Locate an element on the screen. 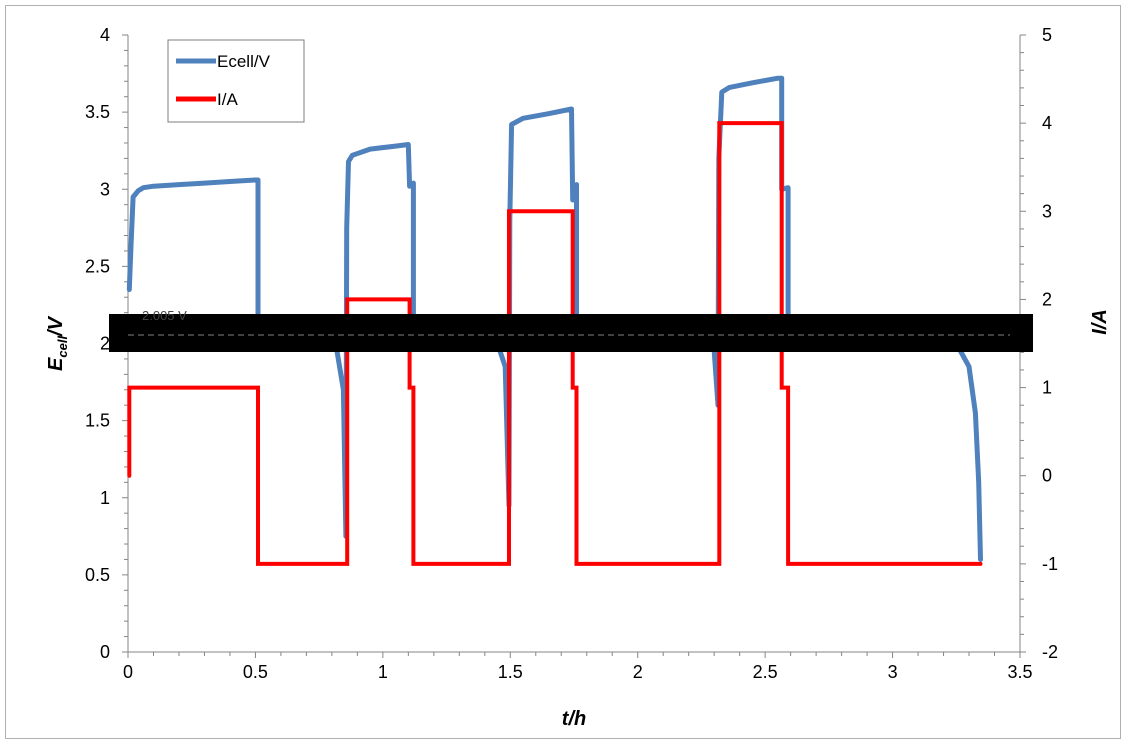 The image size is (1128, 746). y-left-tick-label: 1.5 is located at coordinates (97, 421).